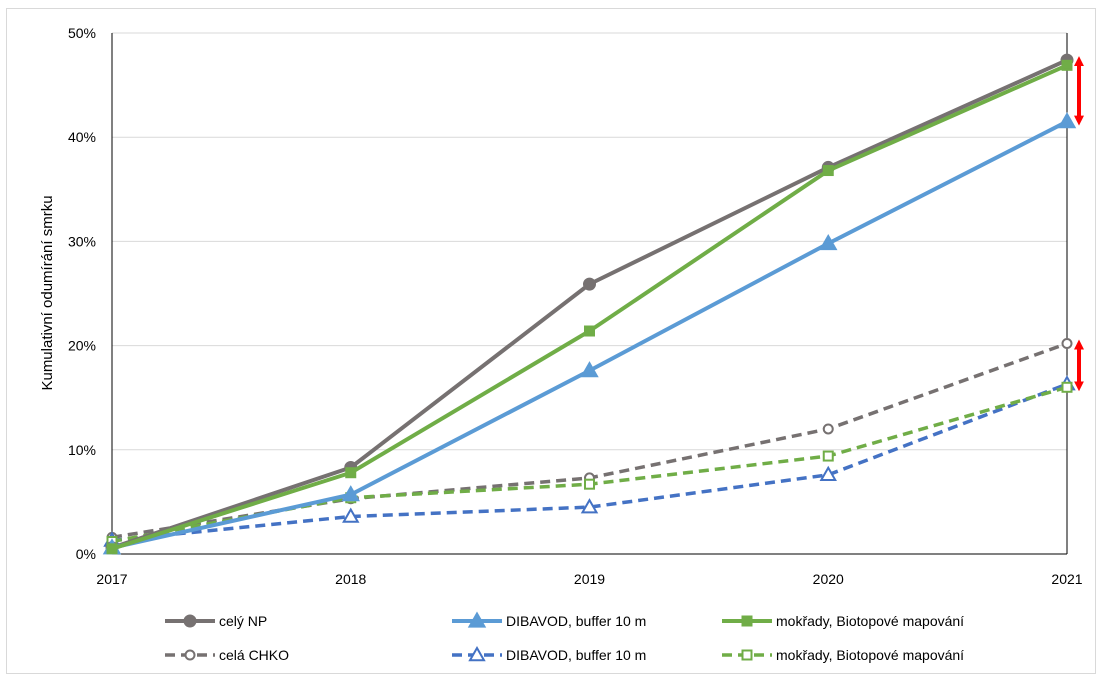  I want to click on y-tick-label: 40%, so click(82, 137).